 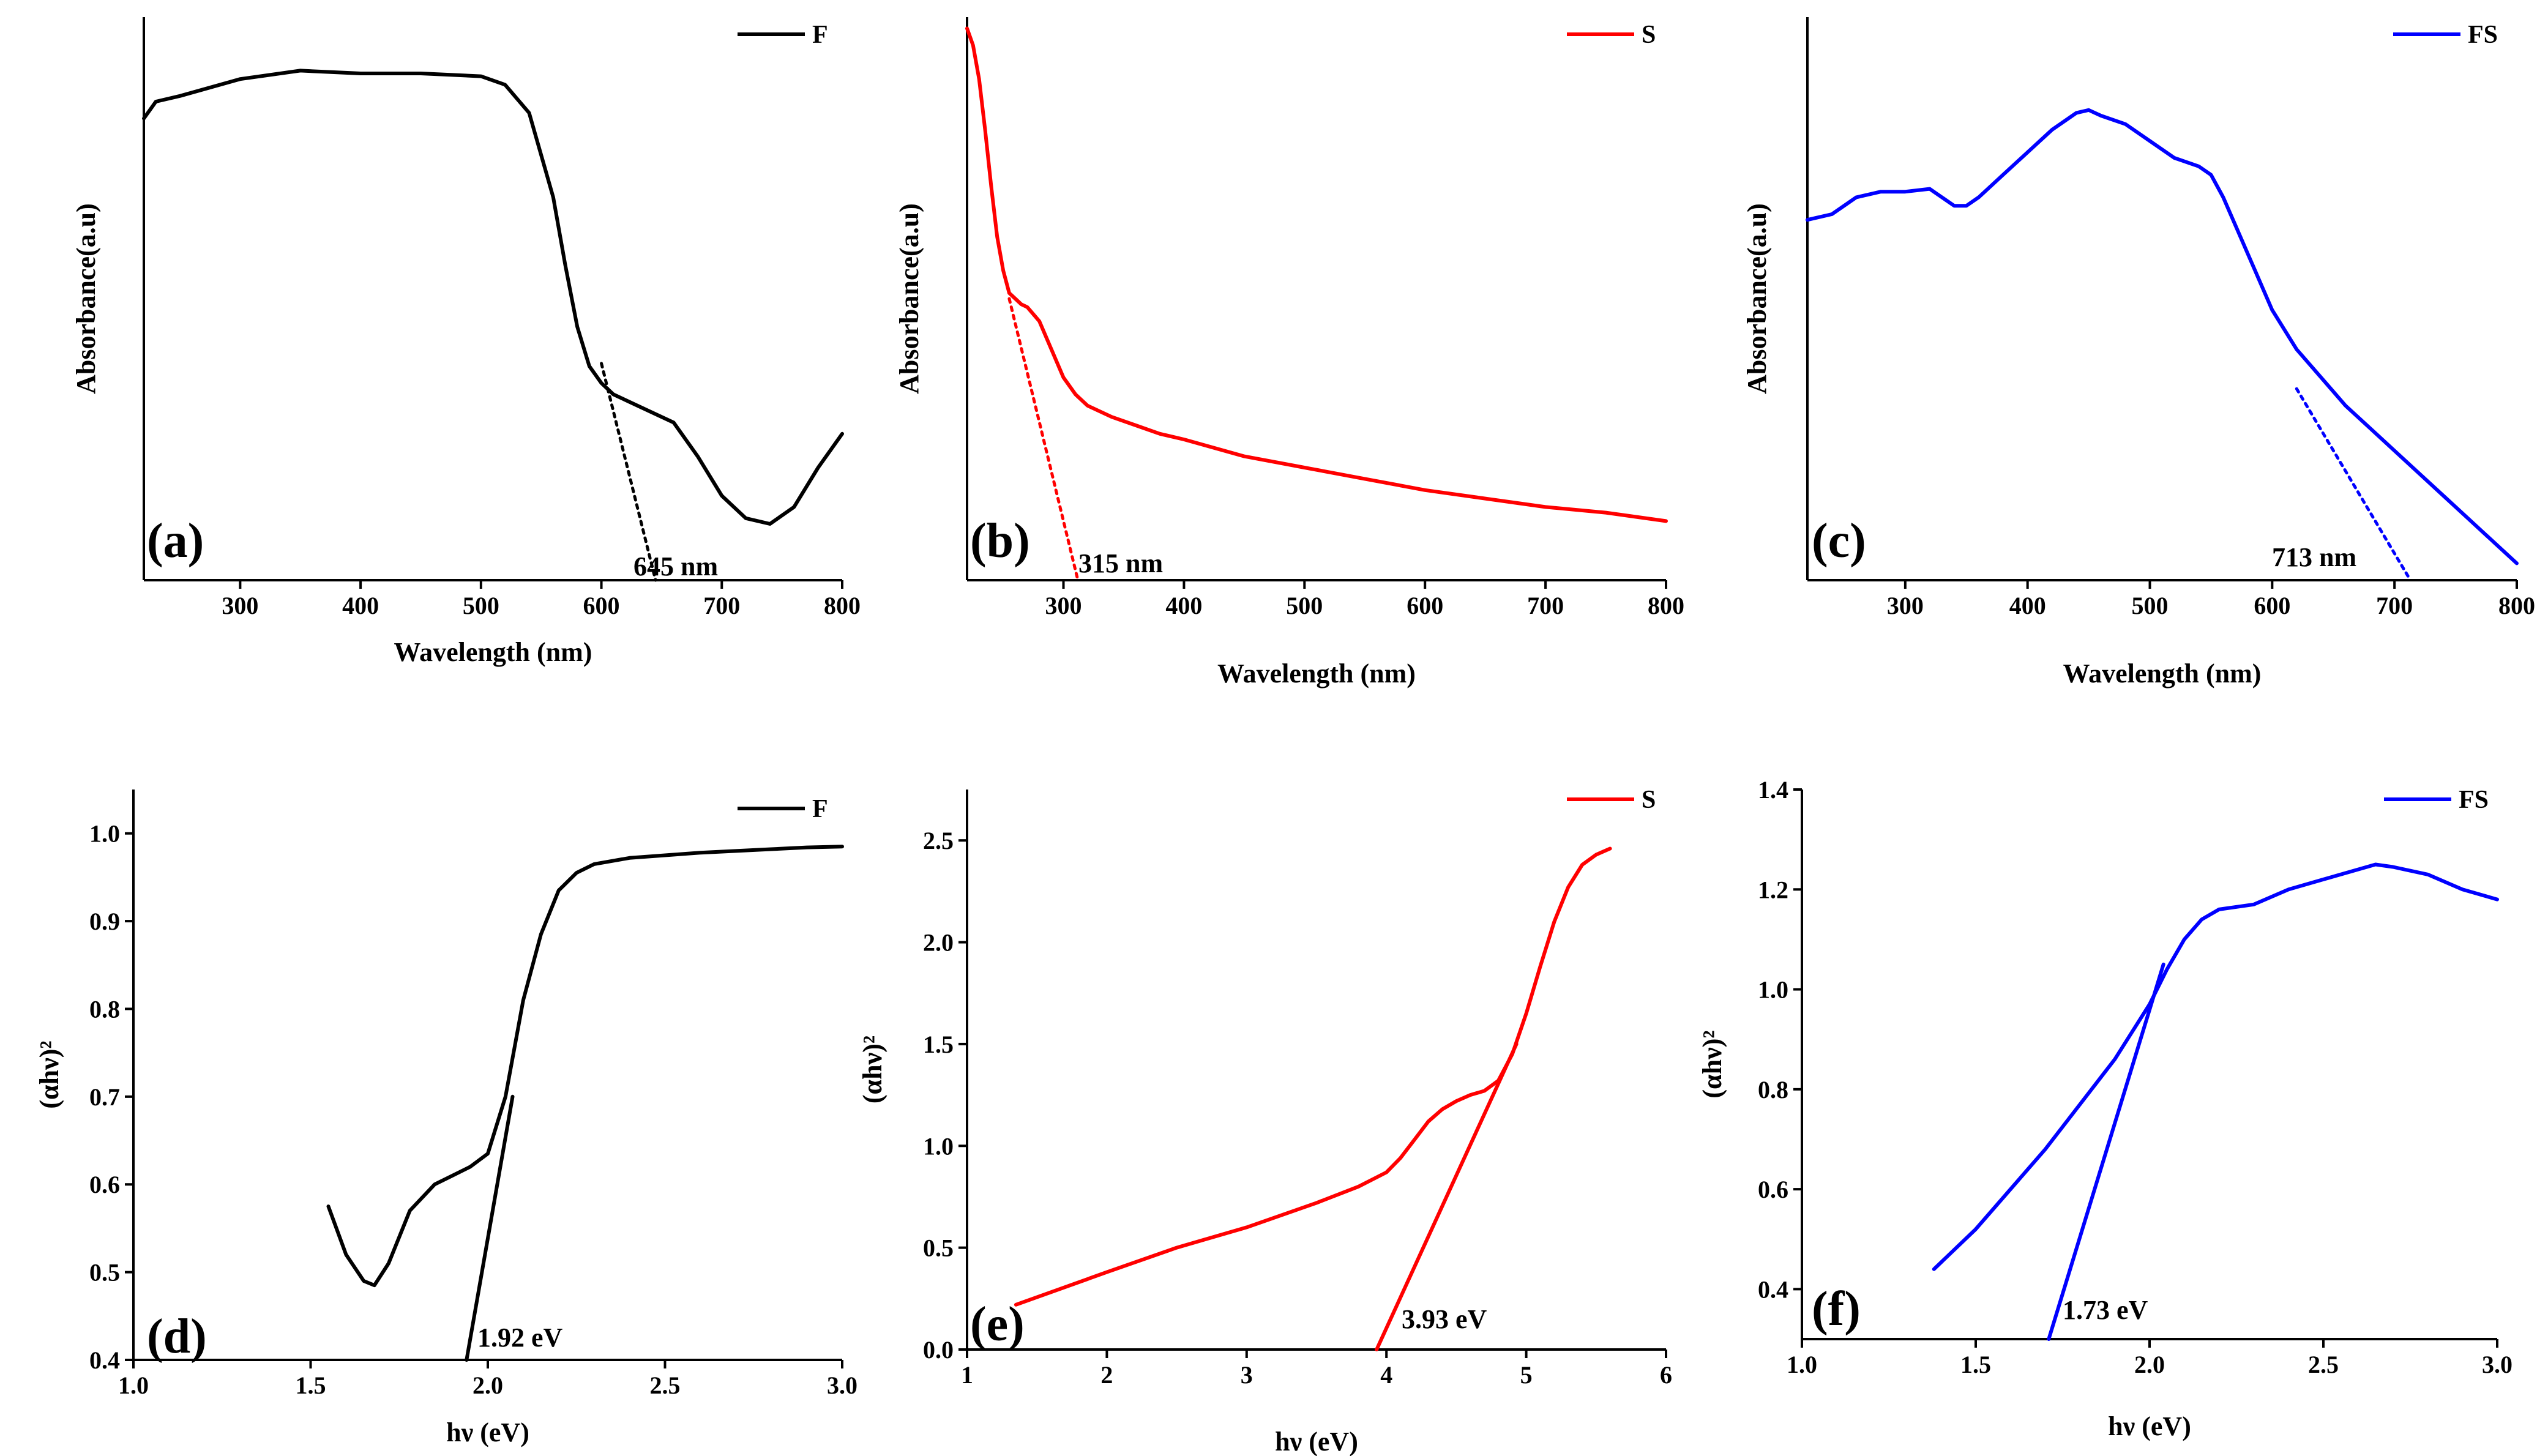 I want to click on y-tick-label: 0.7, so click(x=105, y=1097).